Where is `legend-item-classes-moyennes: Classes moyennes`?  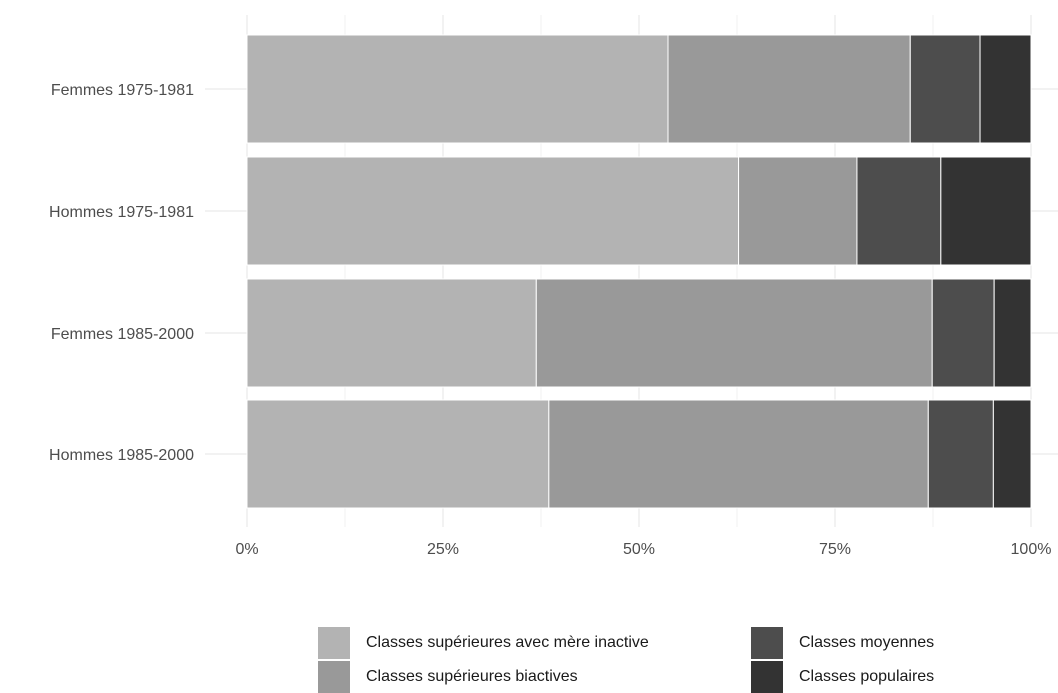
legend-item-classes-moyennes: Classes moyennes is located at coordinates (842, 643).